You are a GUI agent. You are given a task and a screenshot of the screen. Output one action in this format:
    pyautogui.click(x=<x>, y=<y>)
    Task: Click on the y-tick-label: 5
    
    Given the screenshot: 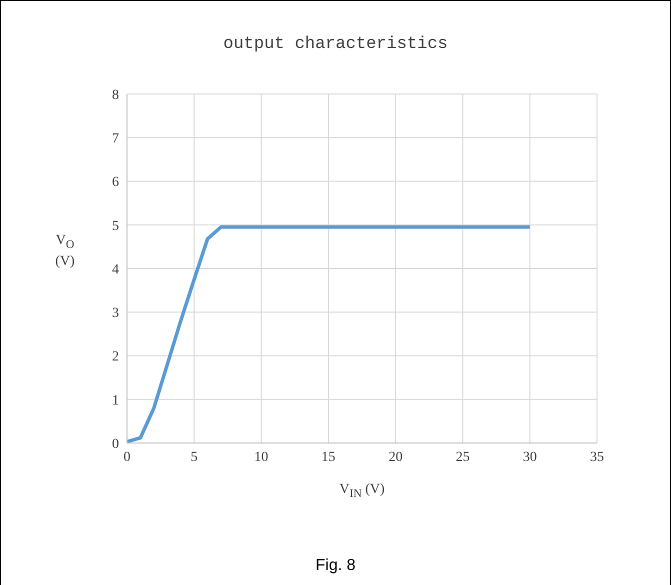 What is the action you would take?
    pyautogui.click(x=115, y=226)
    